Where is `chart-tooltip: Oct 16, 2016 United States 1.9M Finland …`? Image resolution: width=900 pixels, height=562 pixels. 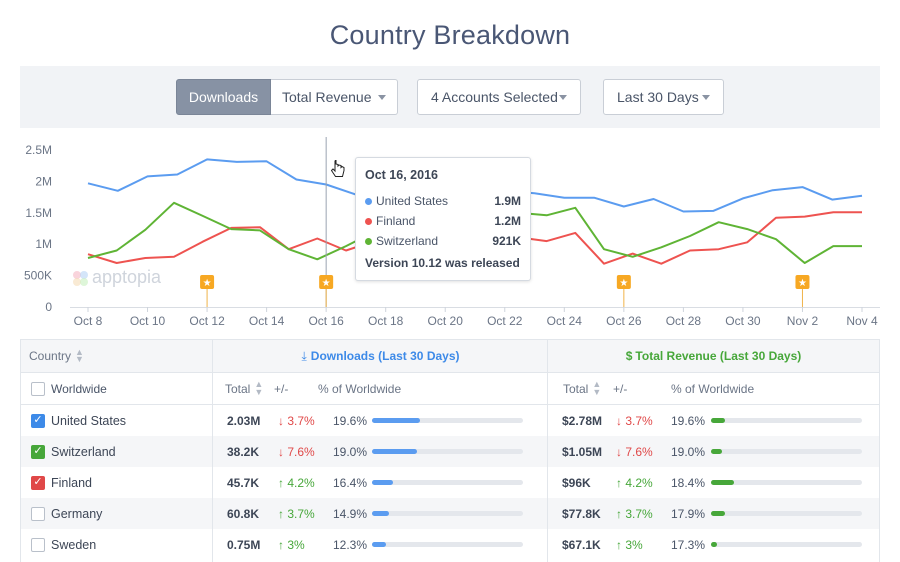
chart-tooltip: Oct 16, 2016 United States 1.9M Finland … is located at coordinates (443, 219).